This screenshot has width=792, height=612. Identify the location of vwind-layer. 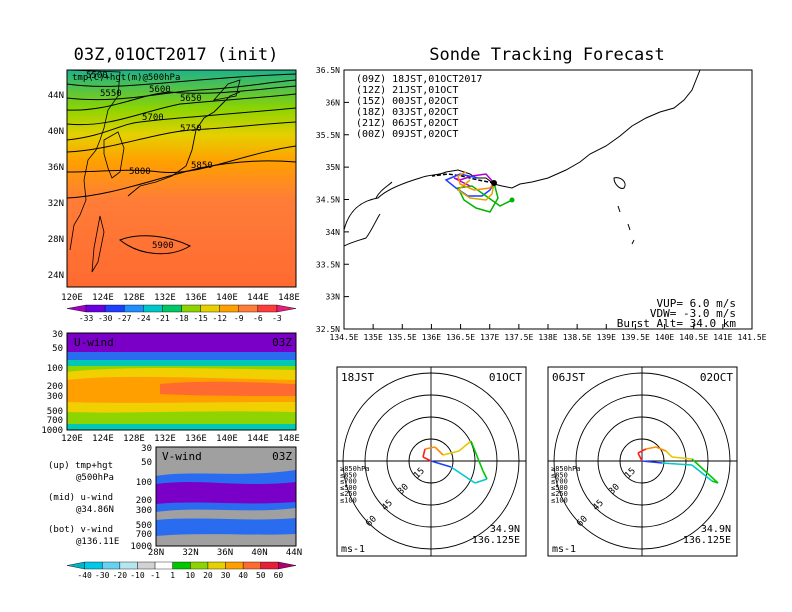
(226, 527).